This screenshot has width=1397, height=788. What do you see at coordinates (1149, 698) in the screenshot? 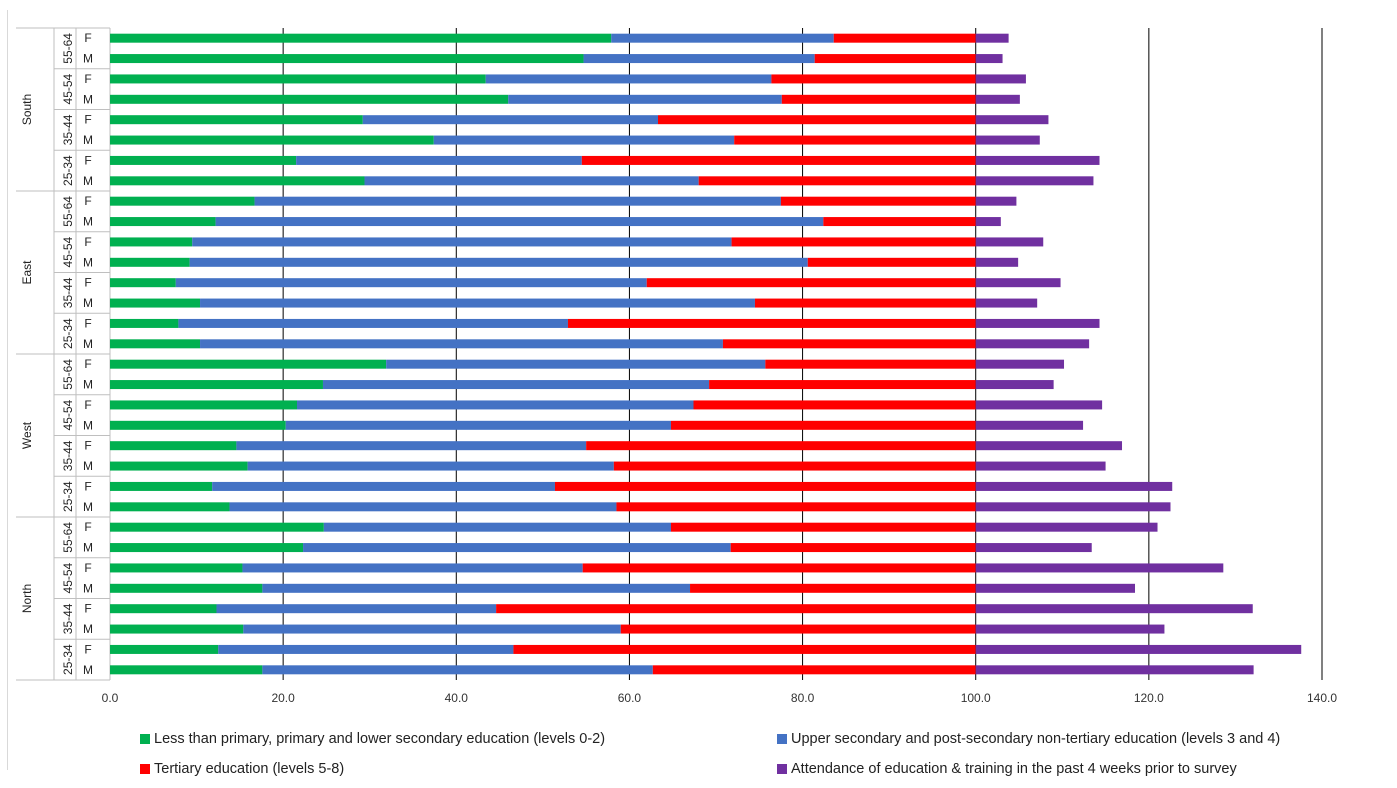
I see `x-tick-label: 120.0` at bounding box center [1149, 698].